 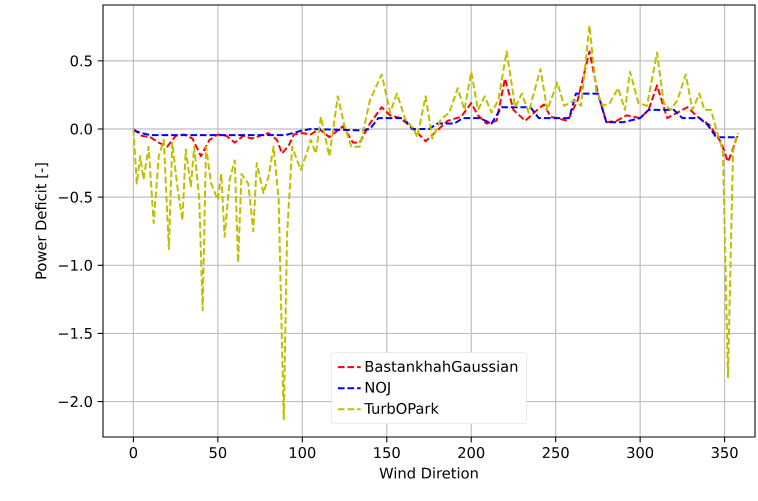 I want to click on x-tick-label: 250, so click(x=555, y=452).